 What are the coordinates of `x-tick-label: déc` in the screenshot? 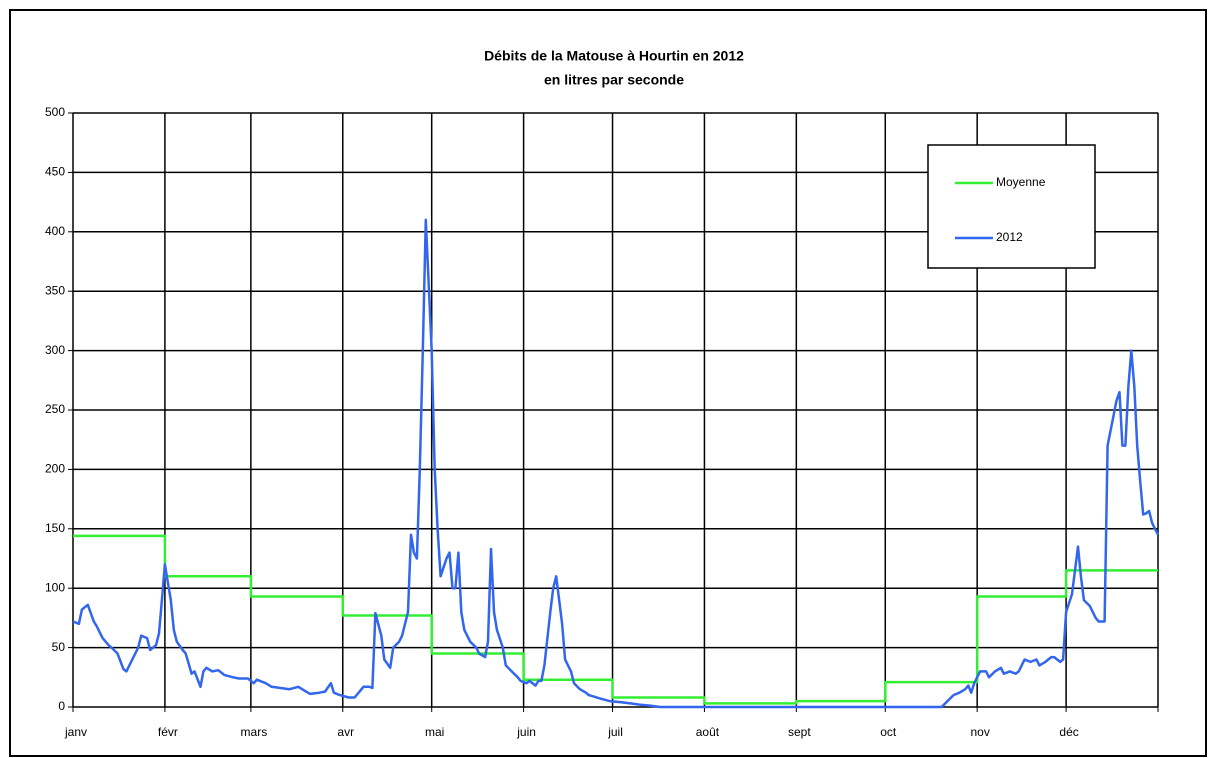 It's located at (1068, 732).